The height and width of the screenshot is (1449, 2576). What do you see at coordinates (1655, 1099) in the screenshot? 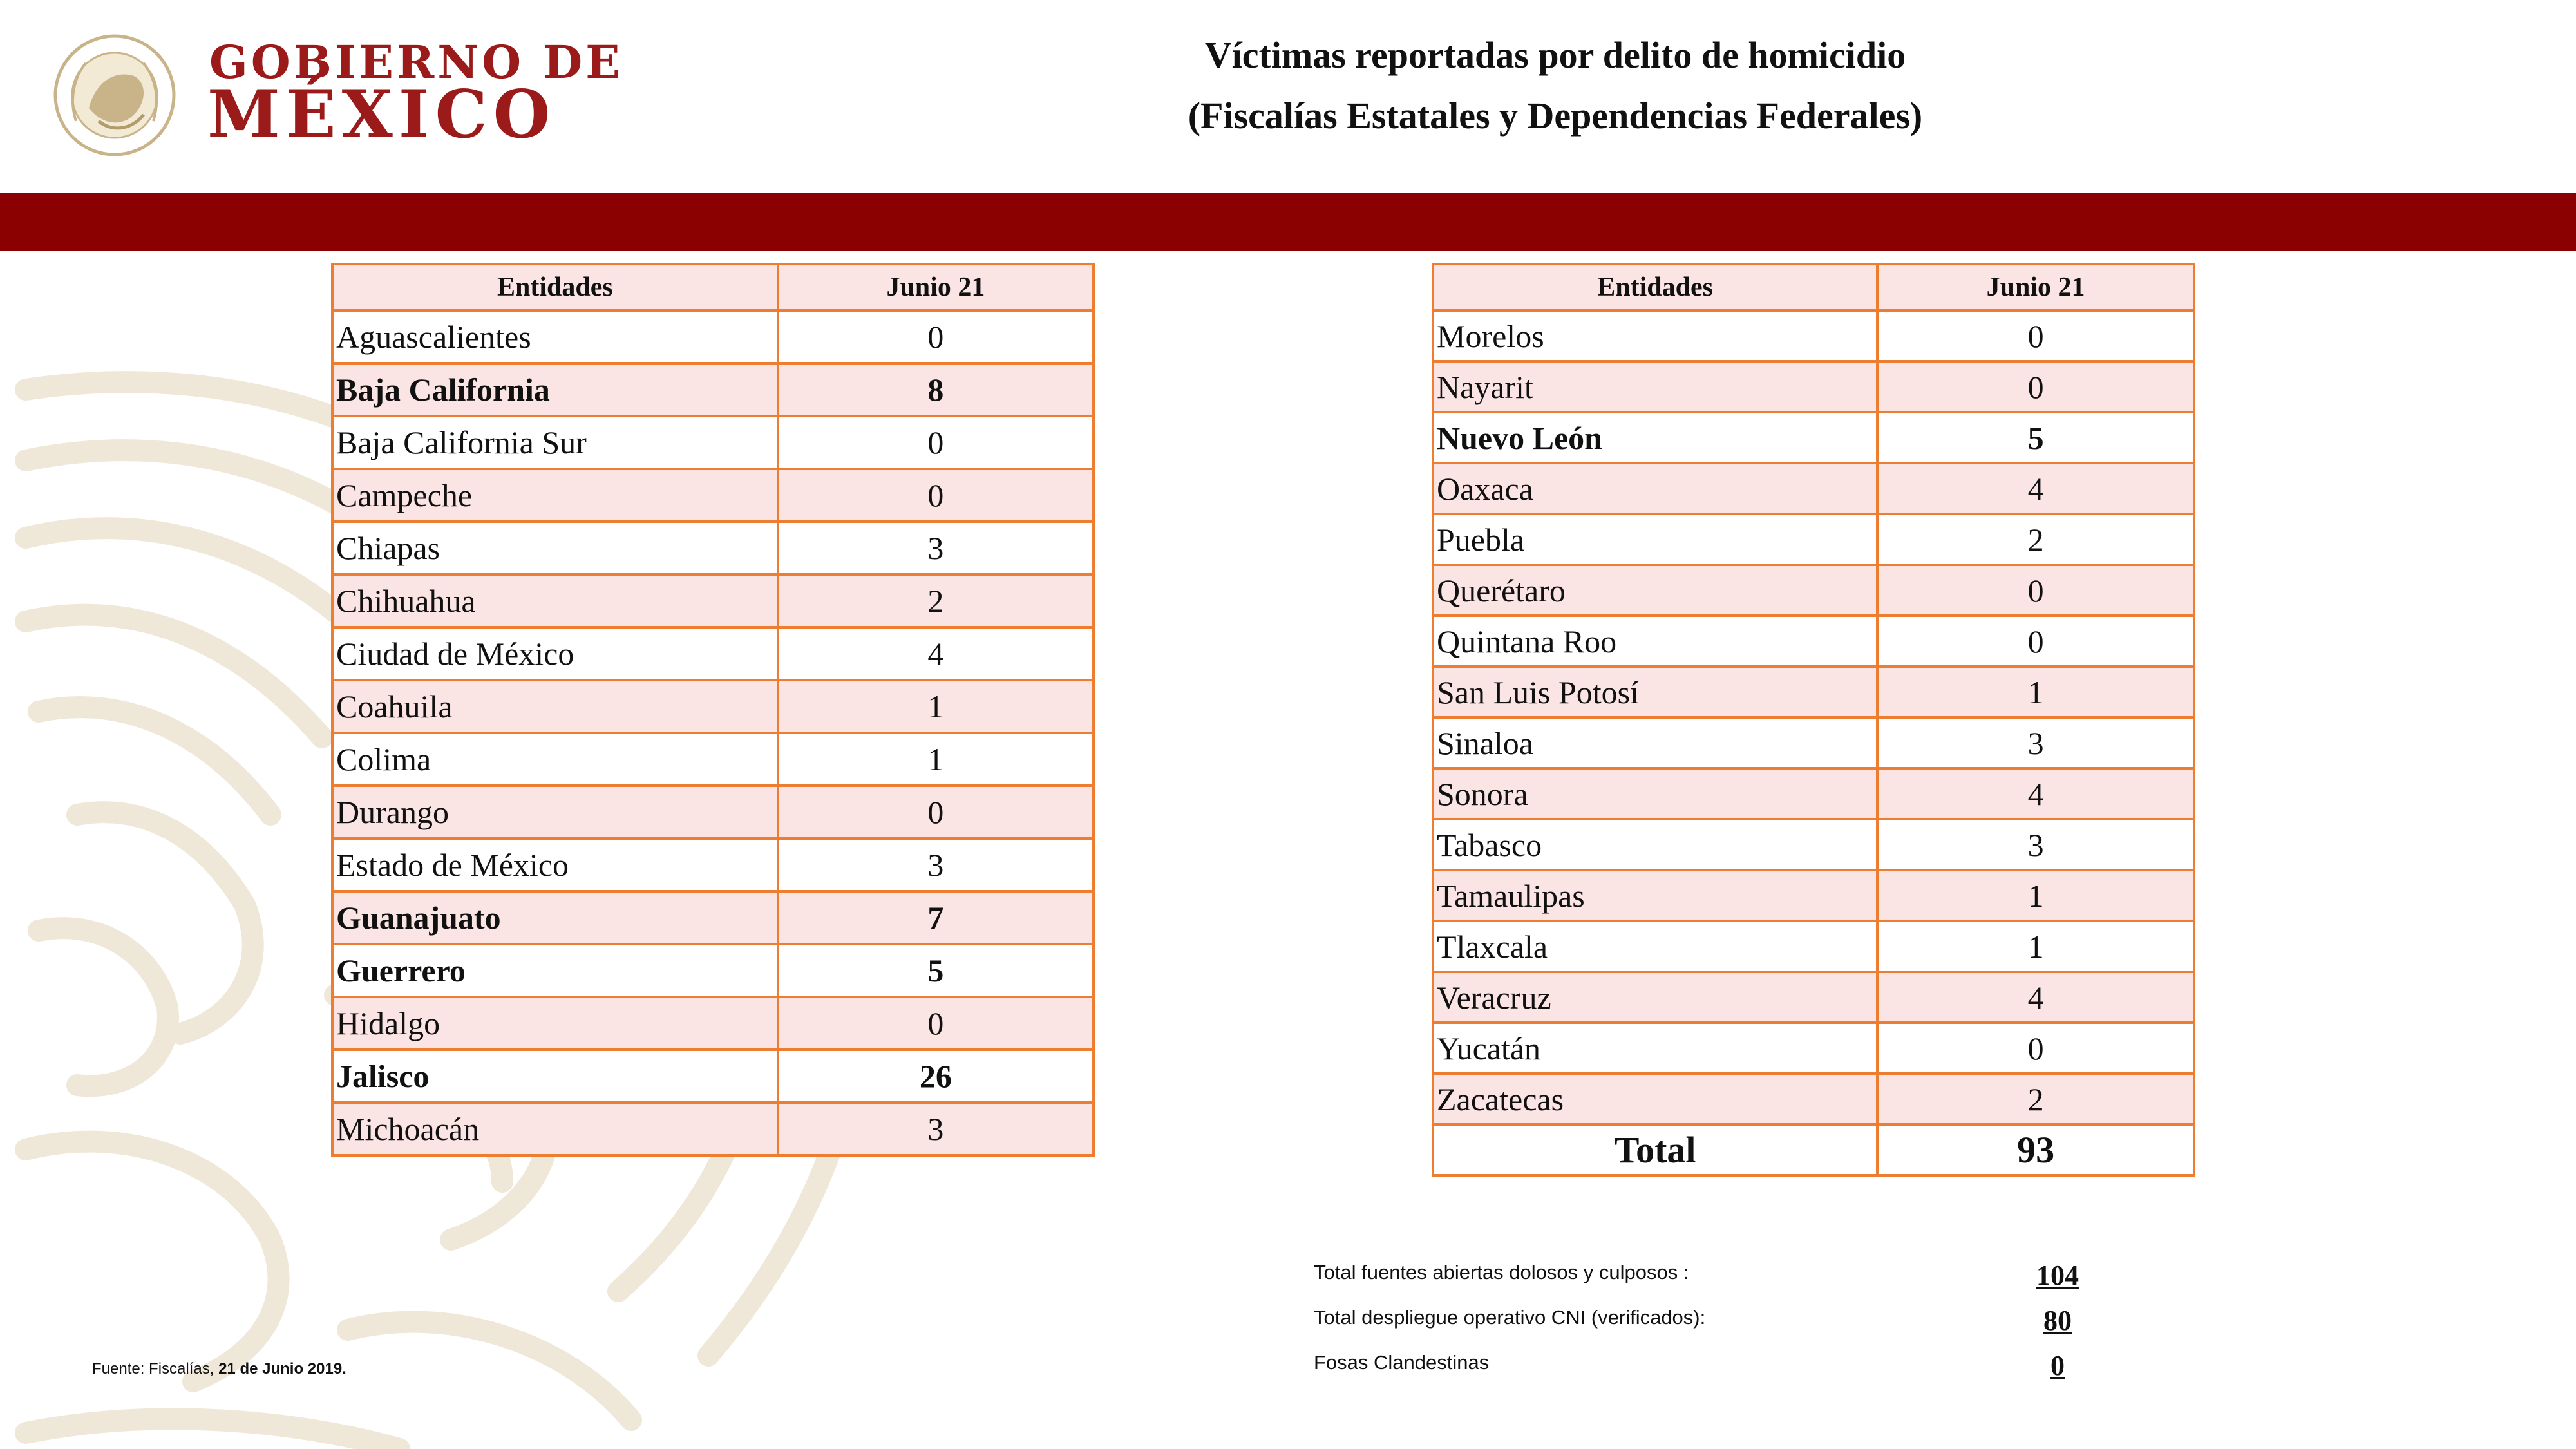
I see `entity-name: Zacatecas` at bounding box center [1655, 1099].